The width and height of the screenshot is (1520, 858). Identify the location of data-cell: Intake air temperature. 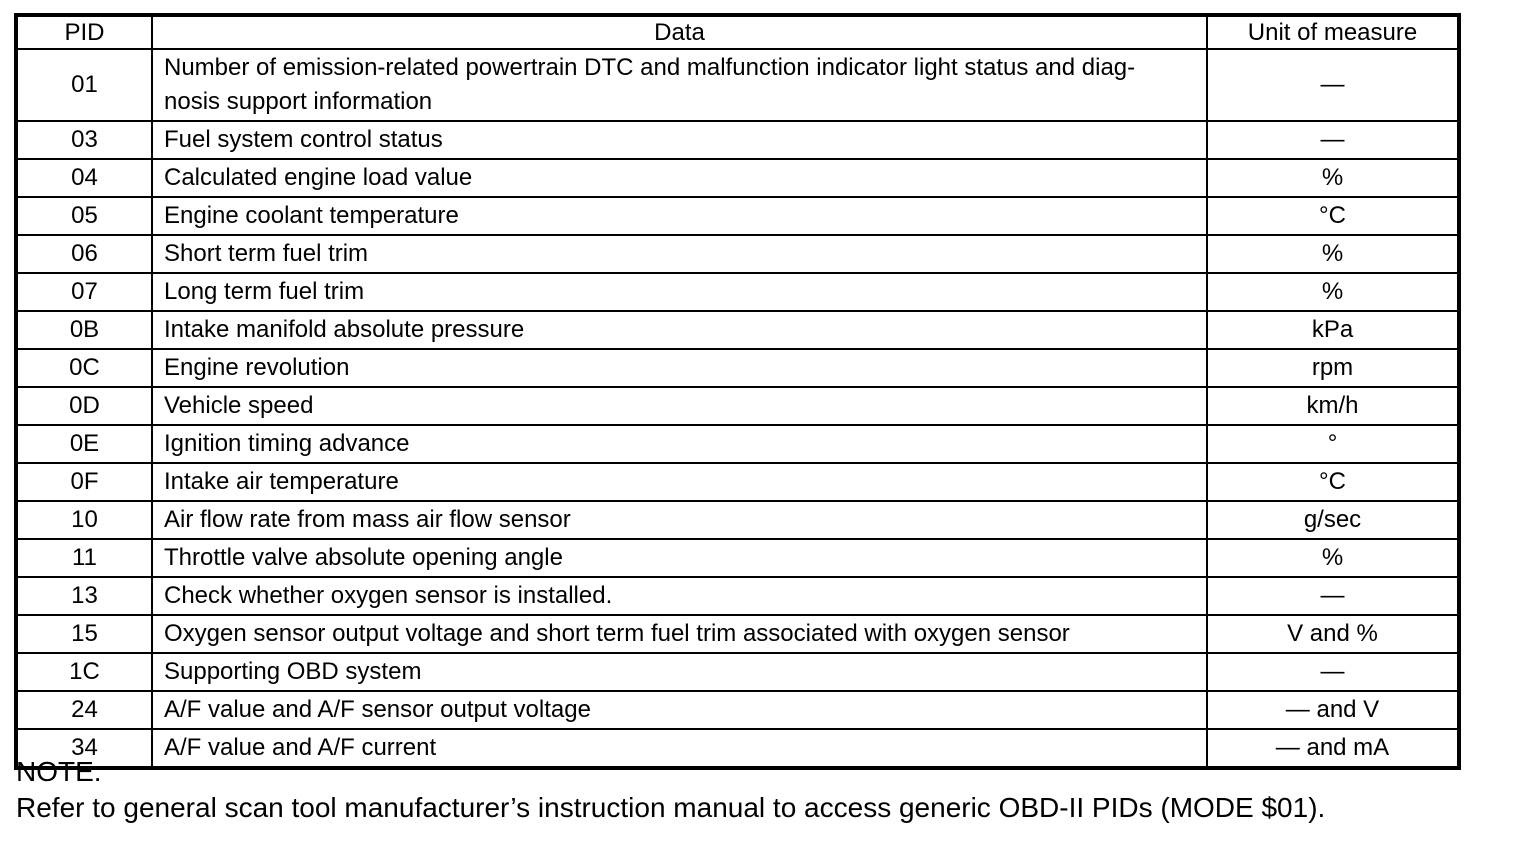
(679, 482).